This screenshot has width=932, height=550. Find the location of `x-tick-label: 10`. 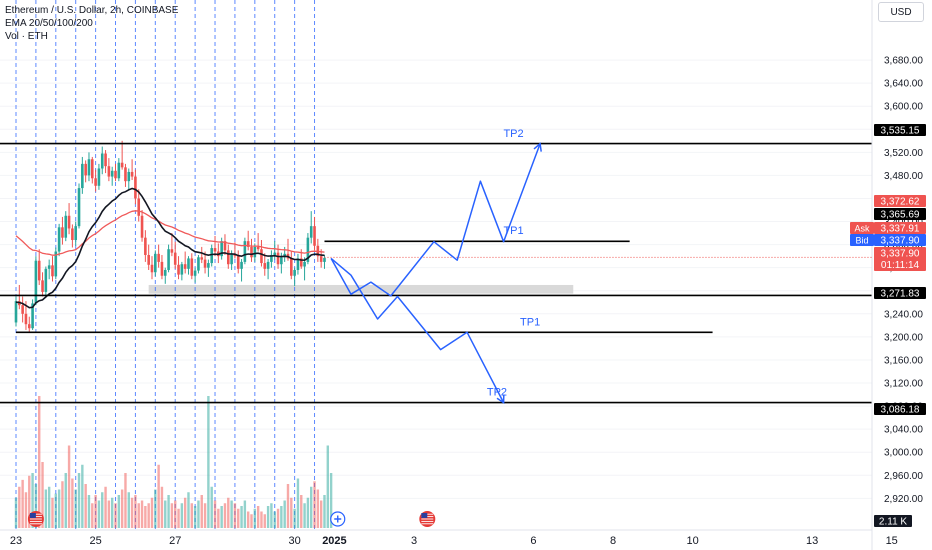

x-tick-label: 10 is located at coordinates (693, 541).